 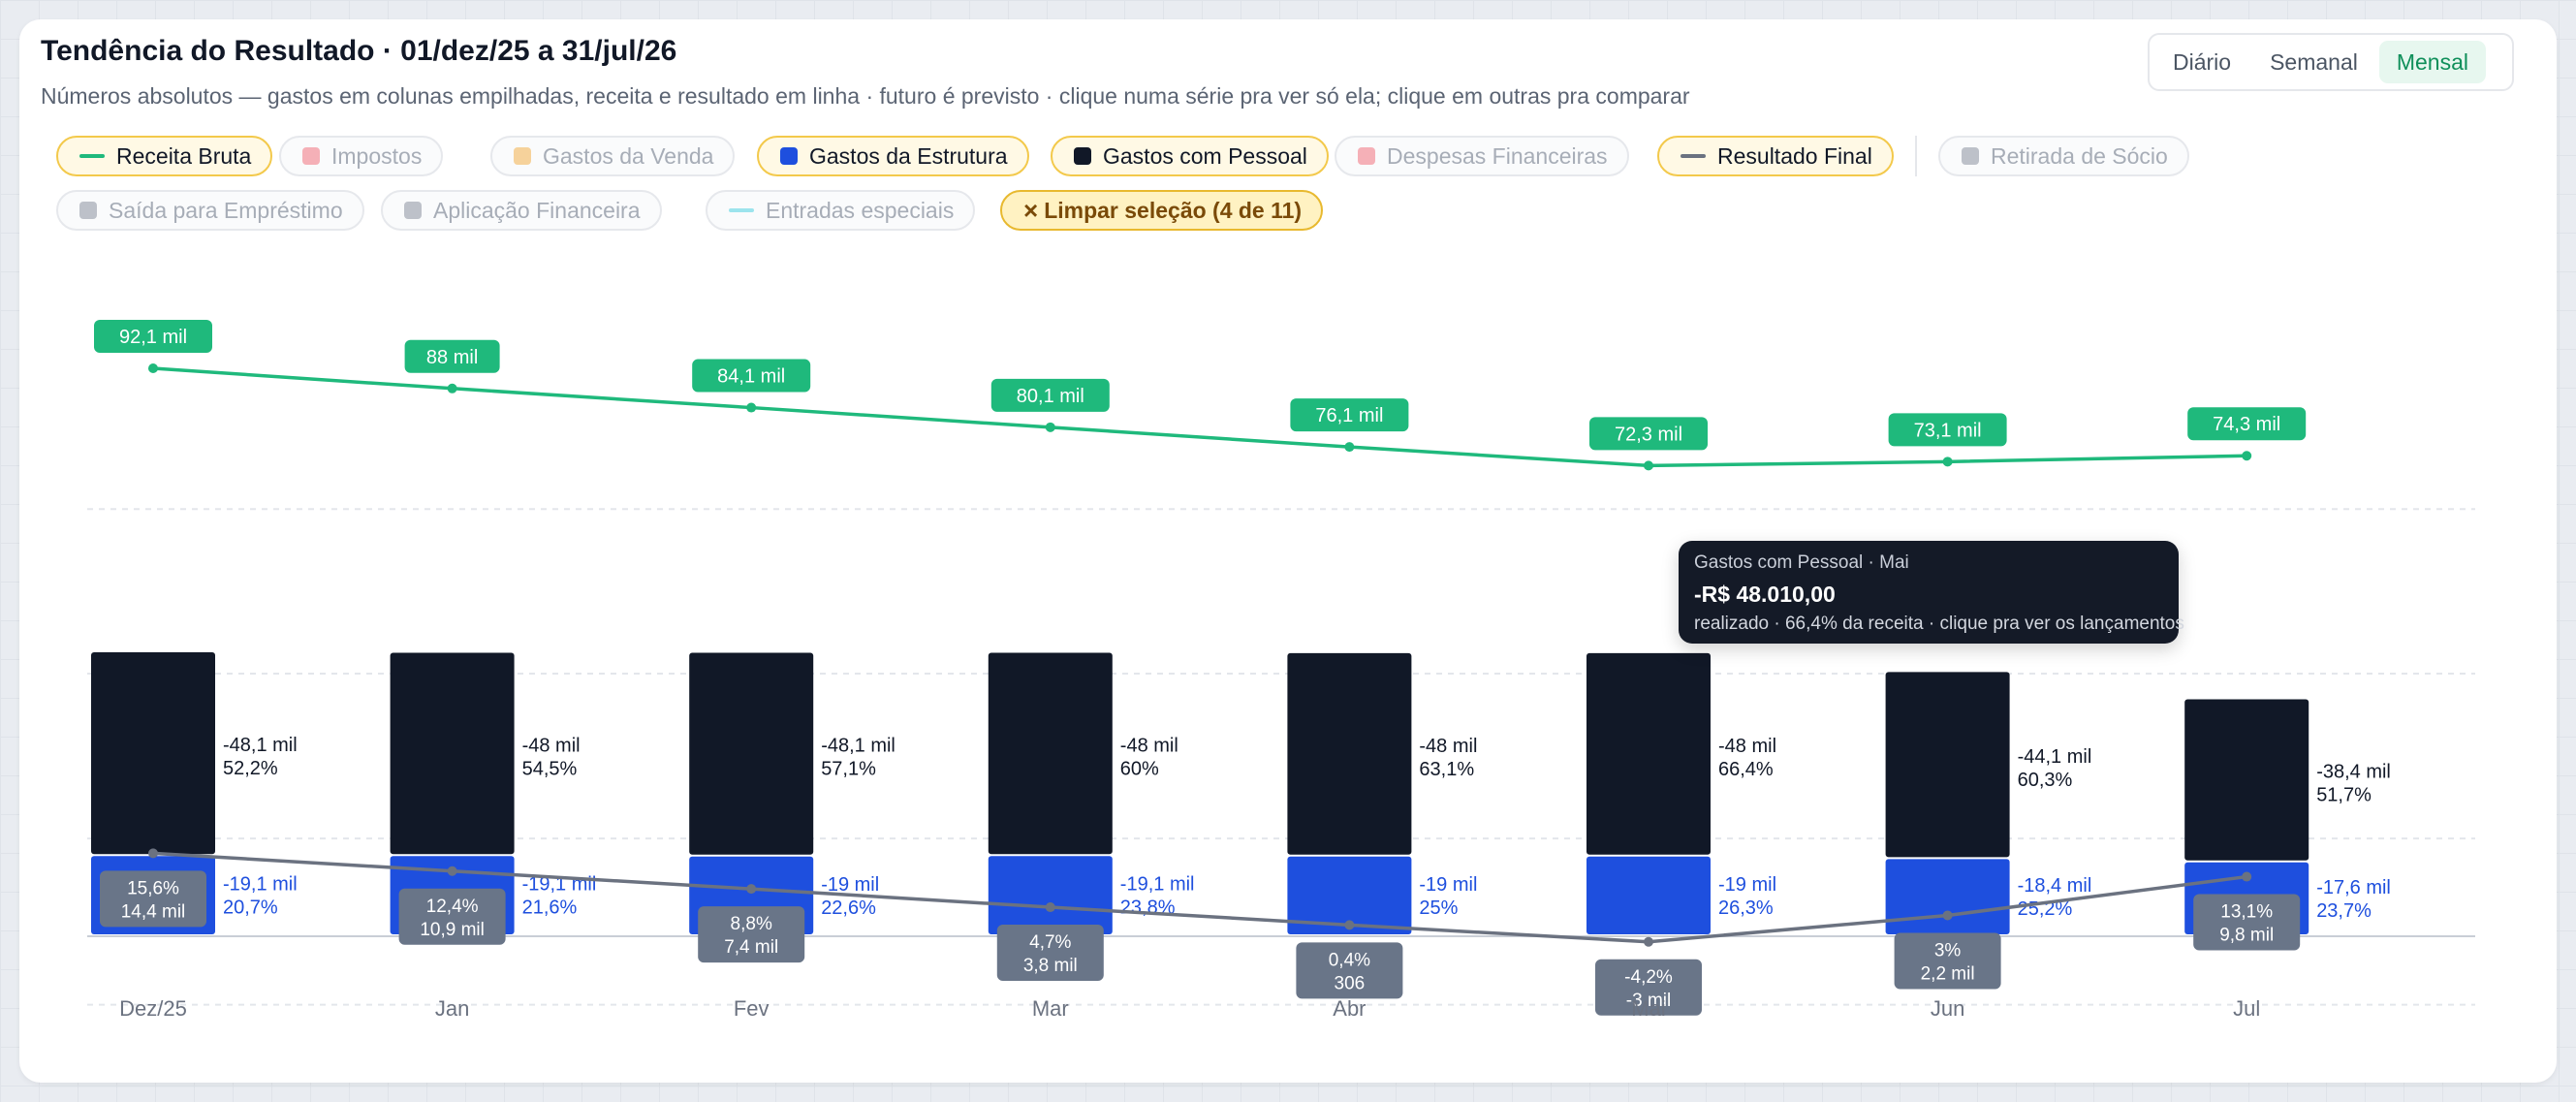 What do you see at coordinates (250, 768) in the screenshot?
I see `label-pessoal-pct: 52,2%` at bounding box center [250, 768].